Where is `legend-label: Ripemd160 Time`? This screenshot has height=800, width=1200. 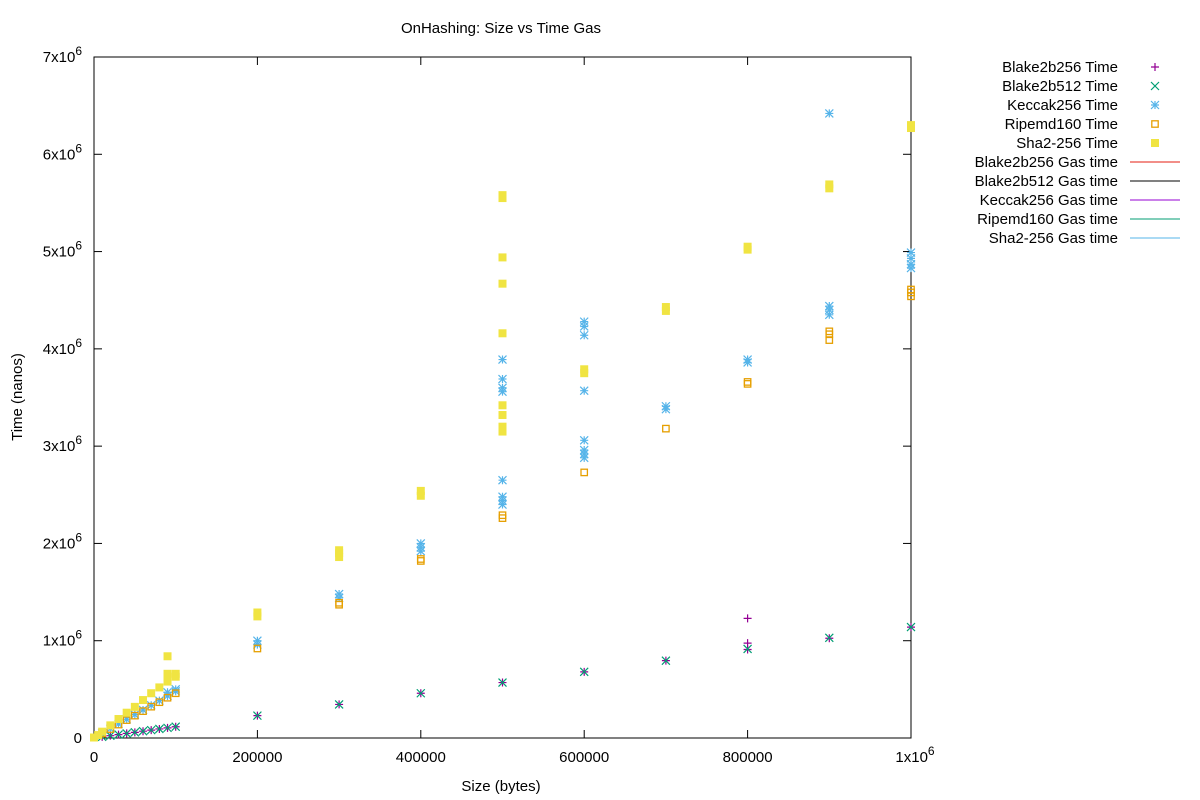 legend-label: Ripemd160 Time is located at coordinates (1061, 124).